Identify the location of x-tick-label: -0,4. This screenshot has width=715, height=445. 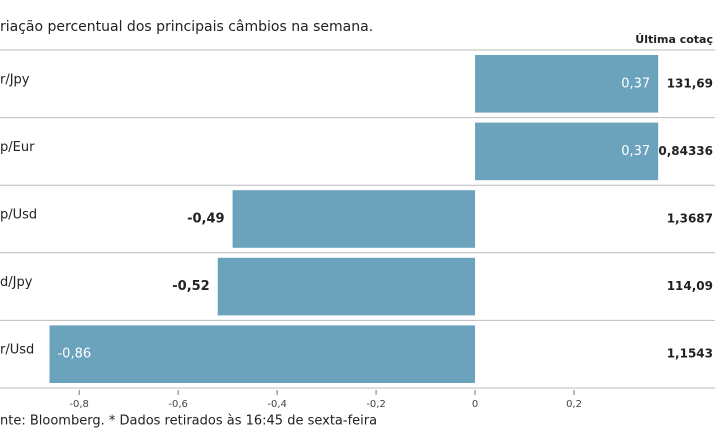
(277, 404).